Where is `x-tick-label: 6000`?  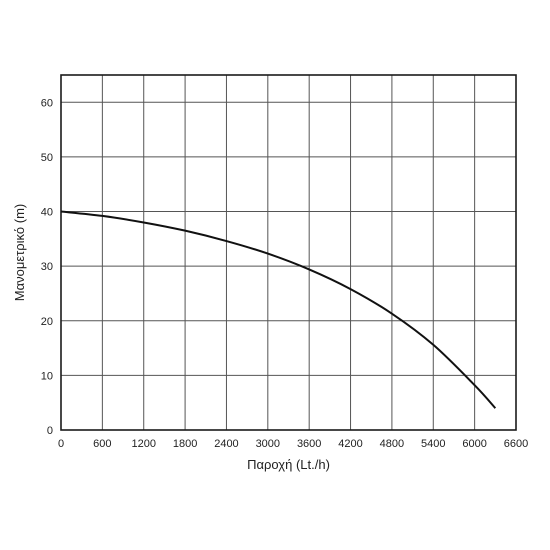
x-tick-label: 6000 is located at coordinates (474, 444).